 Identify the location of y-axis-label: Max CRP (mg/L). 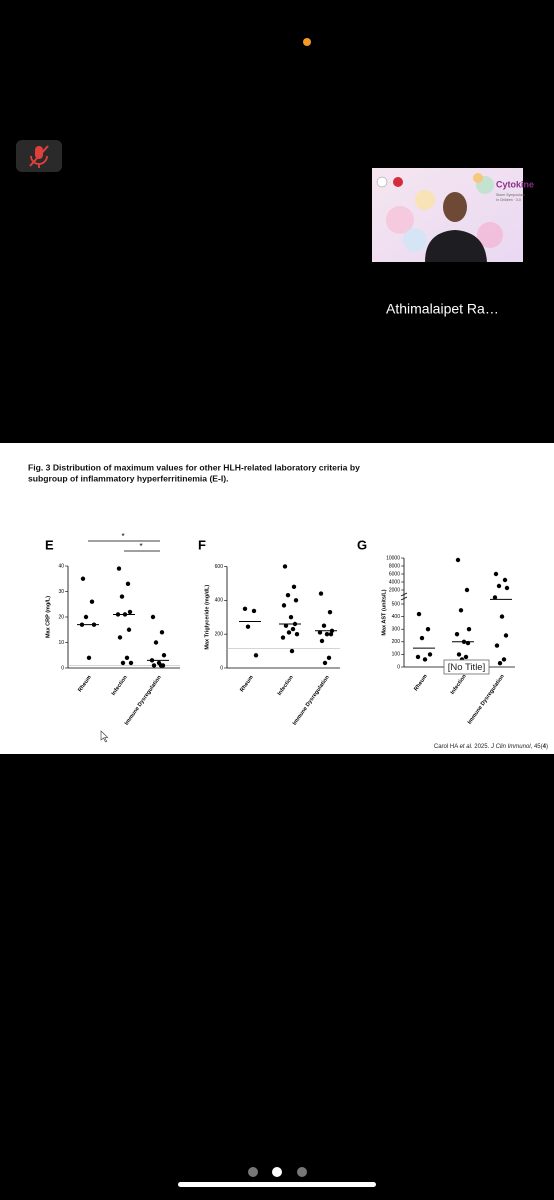
(48, 617).